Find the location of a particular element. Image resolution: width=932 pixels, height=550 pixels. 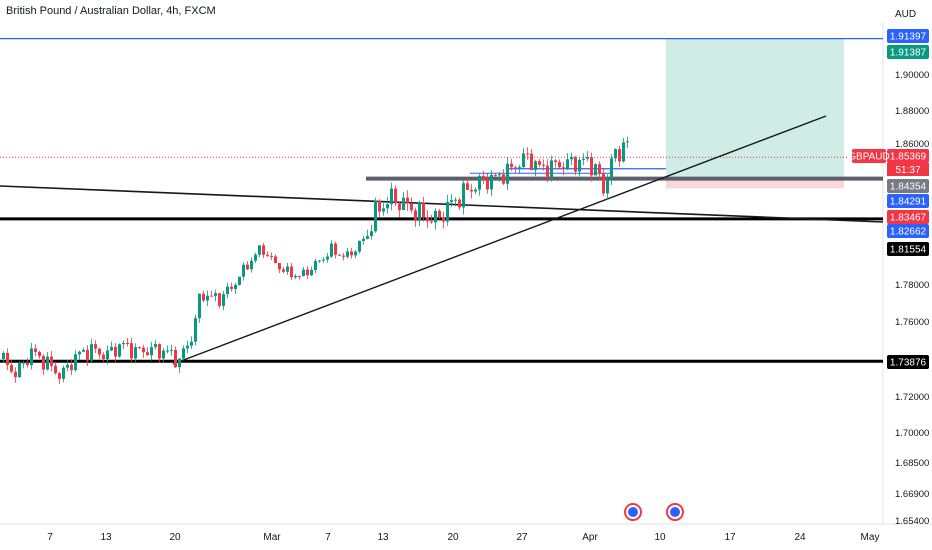

x-tick-label: Apr is located at coordinates (590, 537).